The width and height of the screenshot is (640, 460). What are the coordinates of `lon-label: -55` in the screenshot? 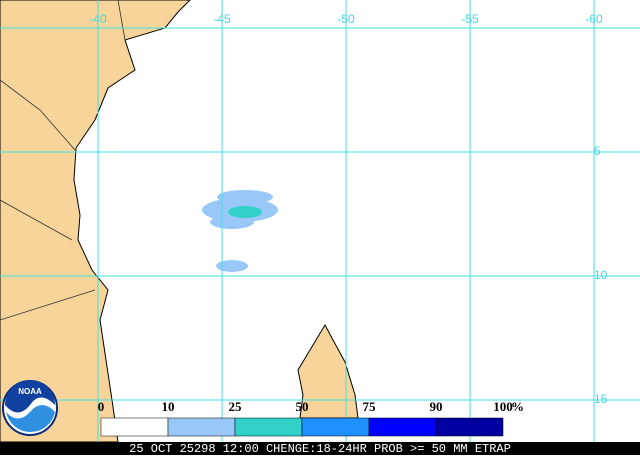 It's located at (470, 19).